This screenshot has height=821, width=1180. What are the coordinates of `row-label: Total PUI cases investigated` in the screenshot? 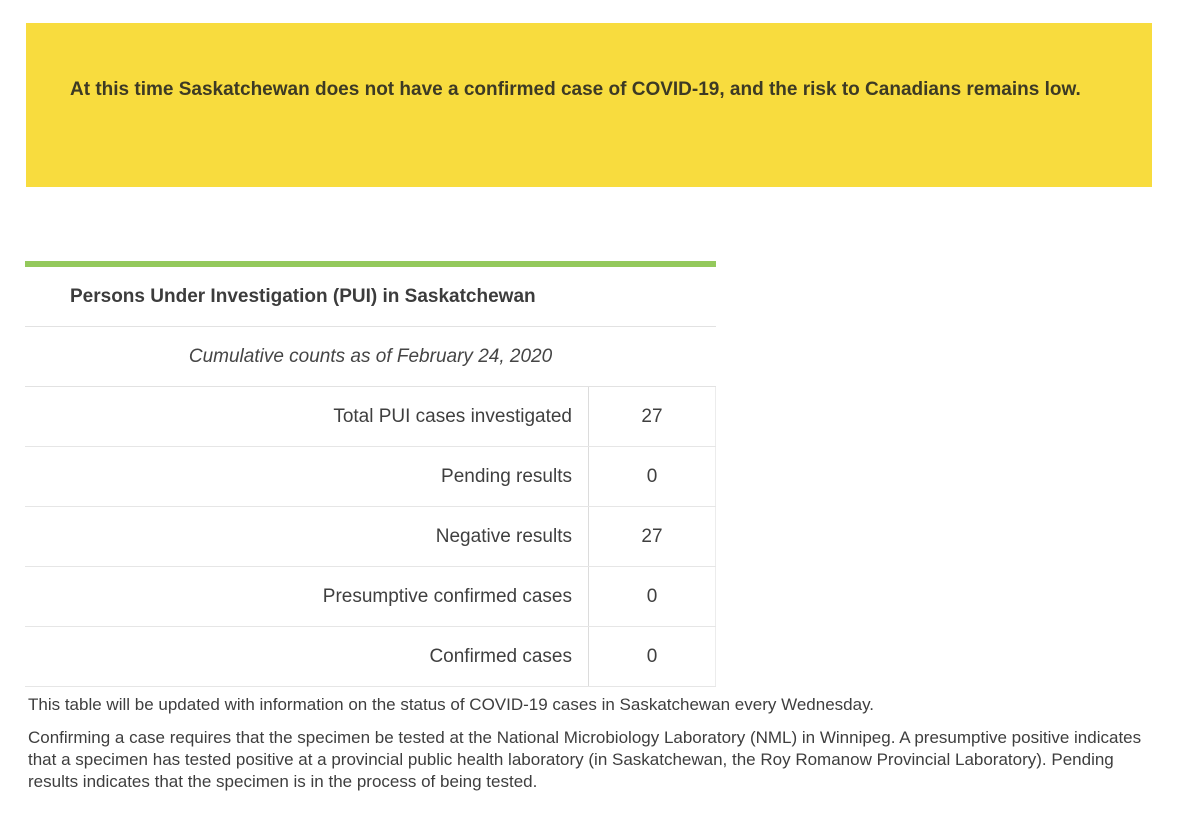 It's located at (452, 416).